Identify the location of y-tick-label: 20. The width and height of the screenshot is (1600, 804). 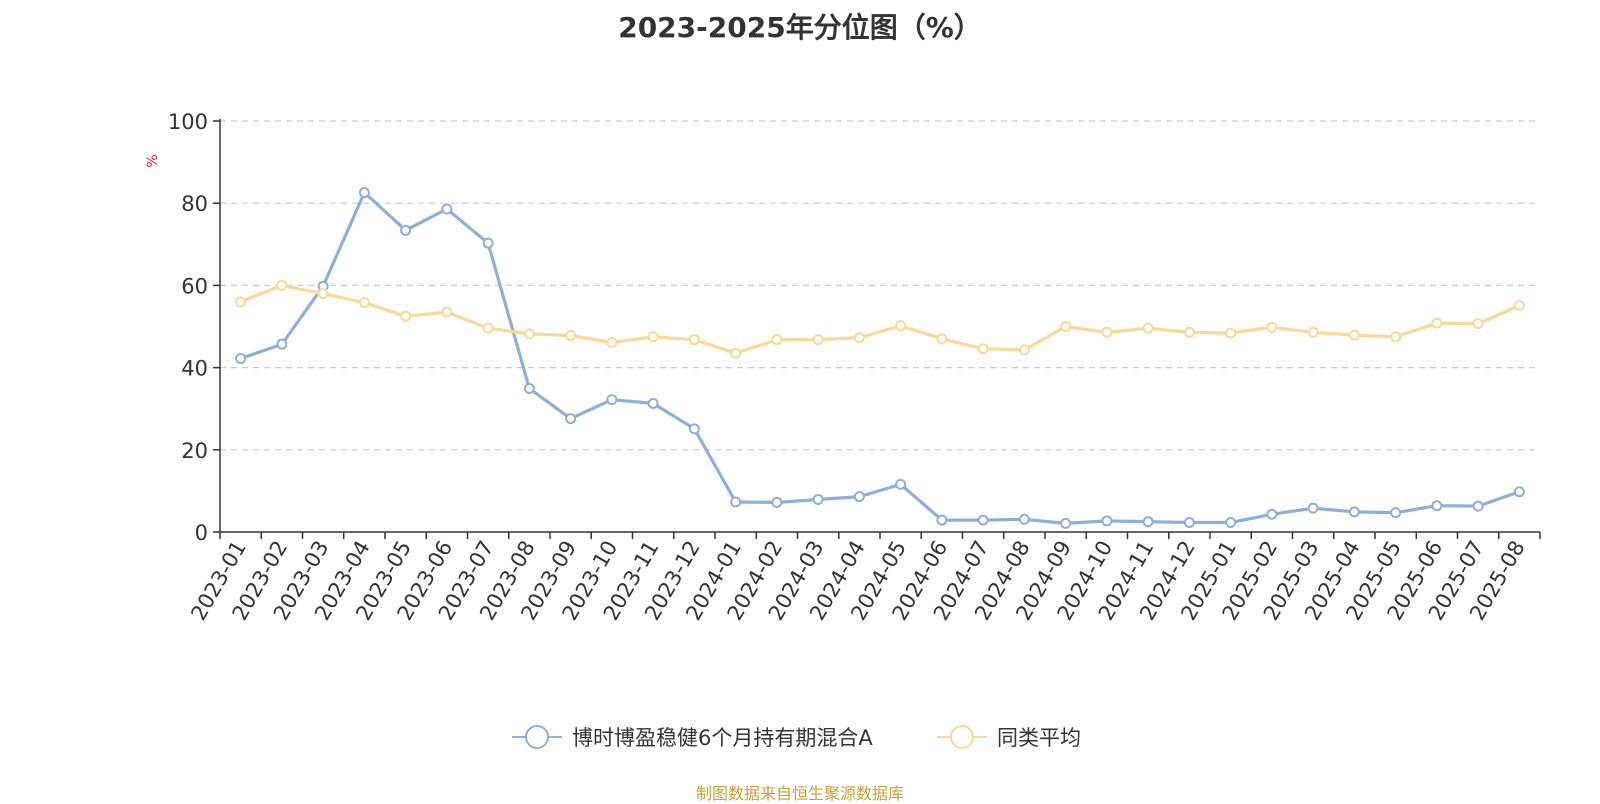
(194, 451).